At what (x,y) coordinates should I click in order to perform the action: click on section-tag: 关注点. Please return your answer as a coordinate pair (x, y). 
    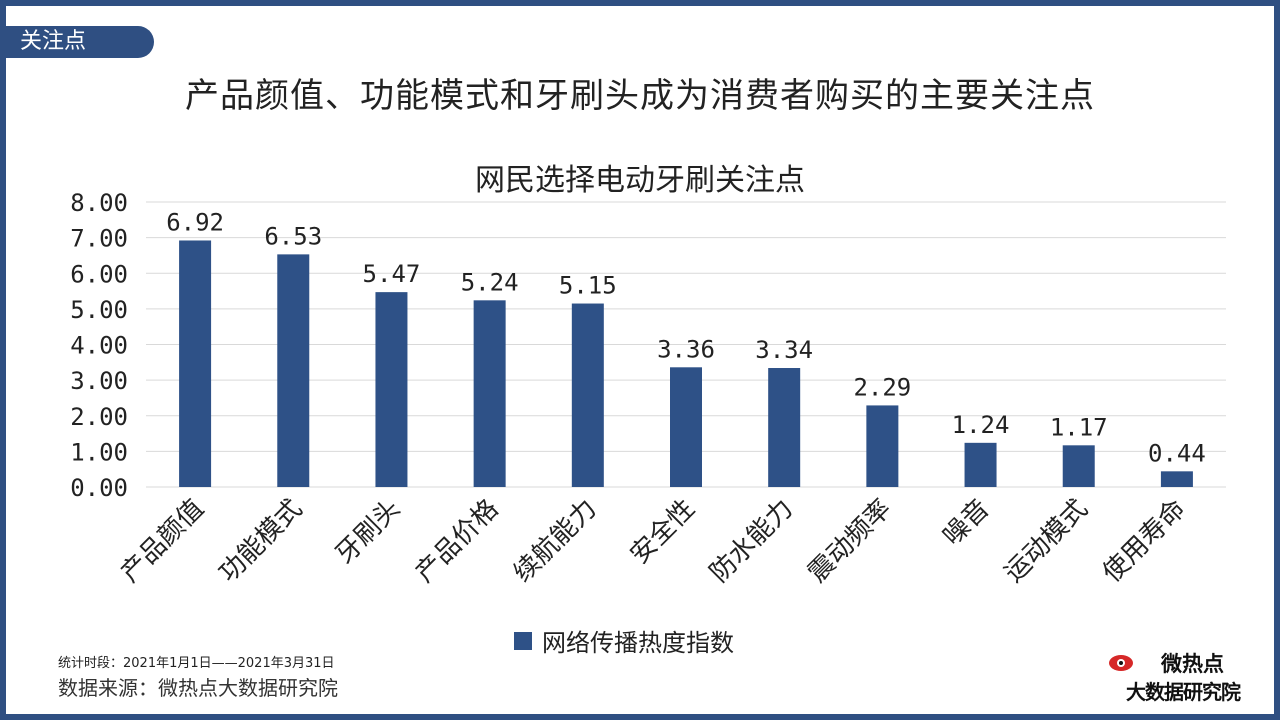
    Looking at the image, I should click on (80, 42).